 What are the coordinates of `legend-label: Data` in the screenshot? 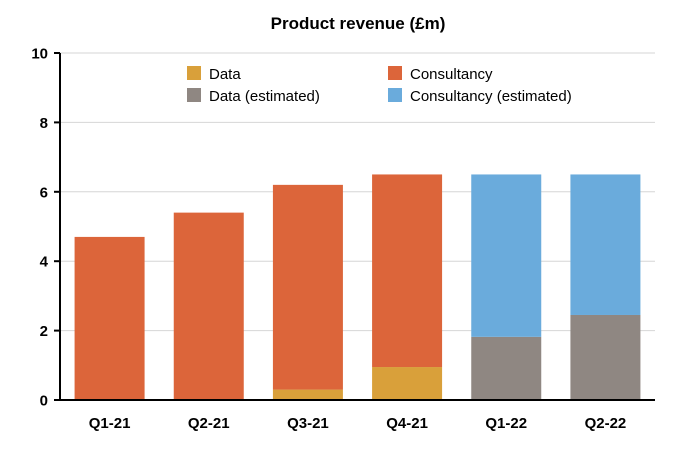 It's located at (225, 74).